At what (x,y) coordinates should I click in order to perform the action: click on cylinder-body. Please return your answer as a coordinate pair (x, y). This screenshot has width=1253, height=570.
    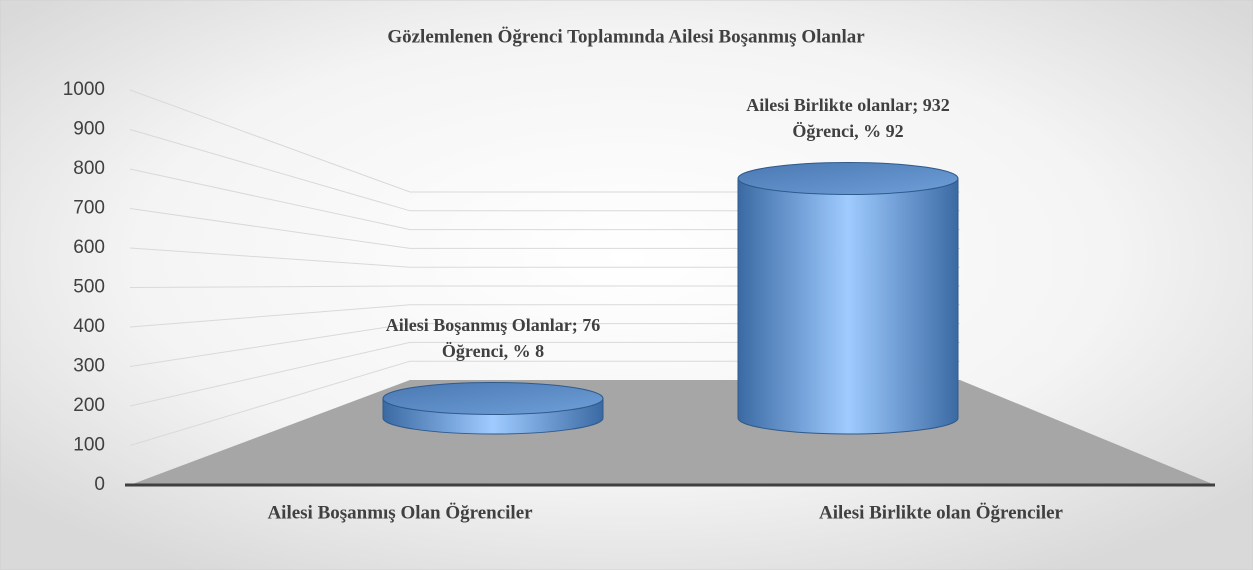
    Looking at the image, I should click on (848, 306).